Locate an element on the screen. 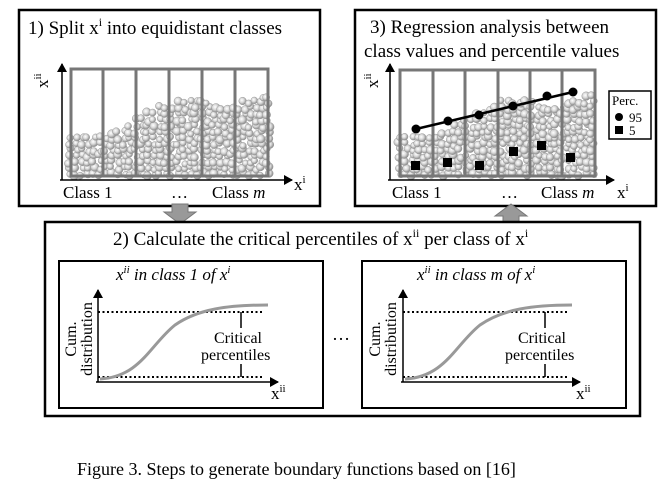 This screenshot has width=672, height=490. y-axis-label-line1: Cum. is located at coordinates (71, 338).